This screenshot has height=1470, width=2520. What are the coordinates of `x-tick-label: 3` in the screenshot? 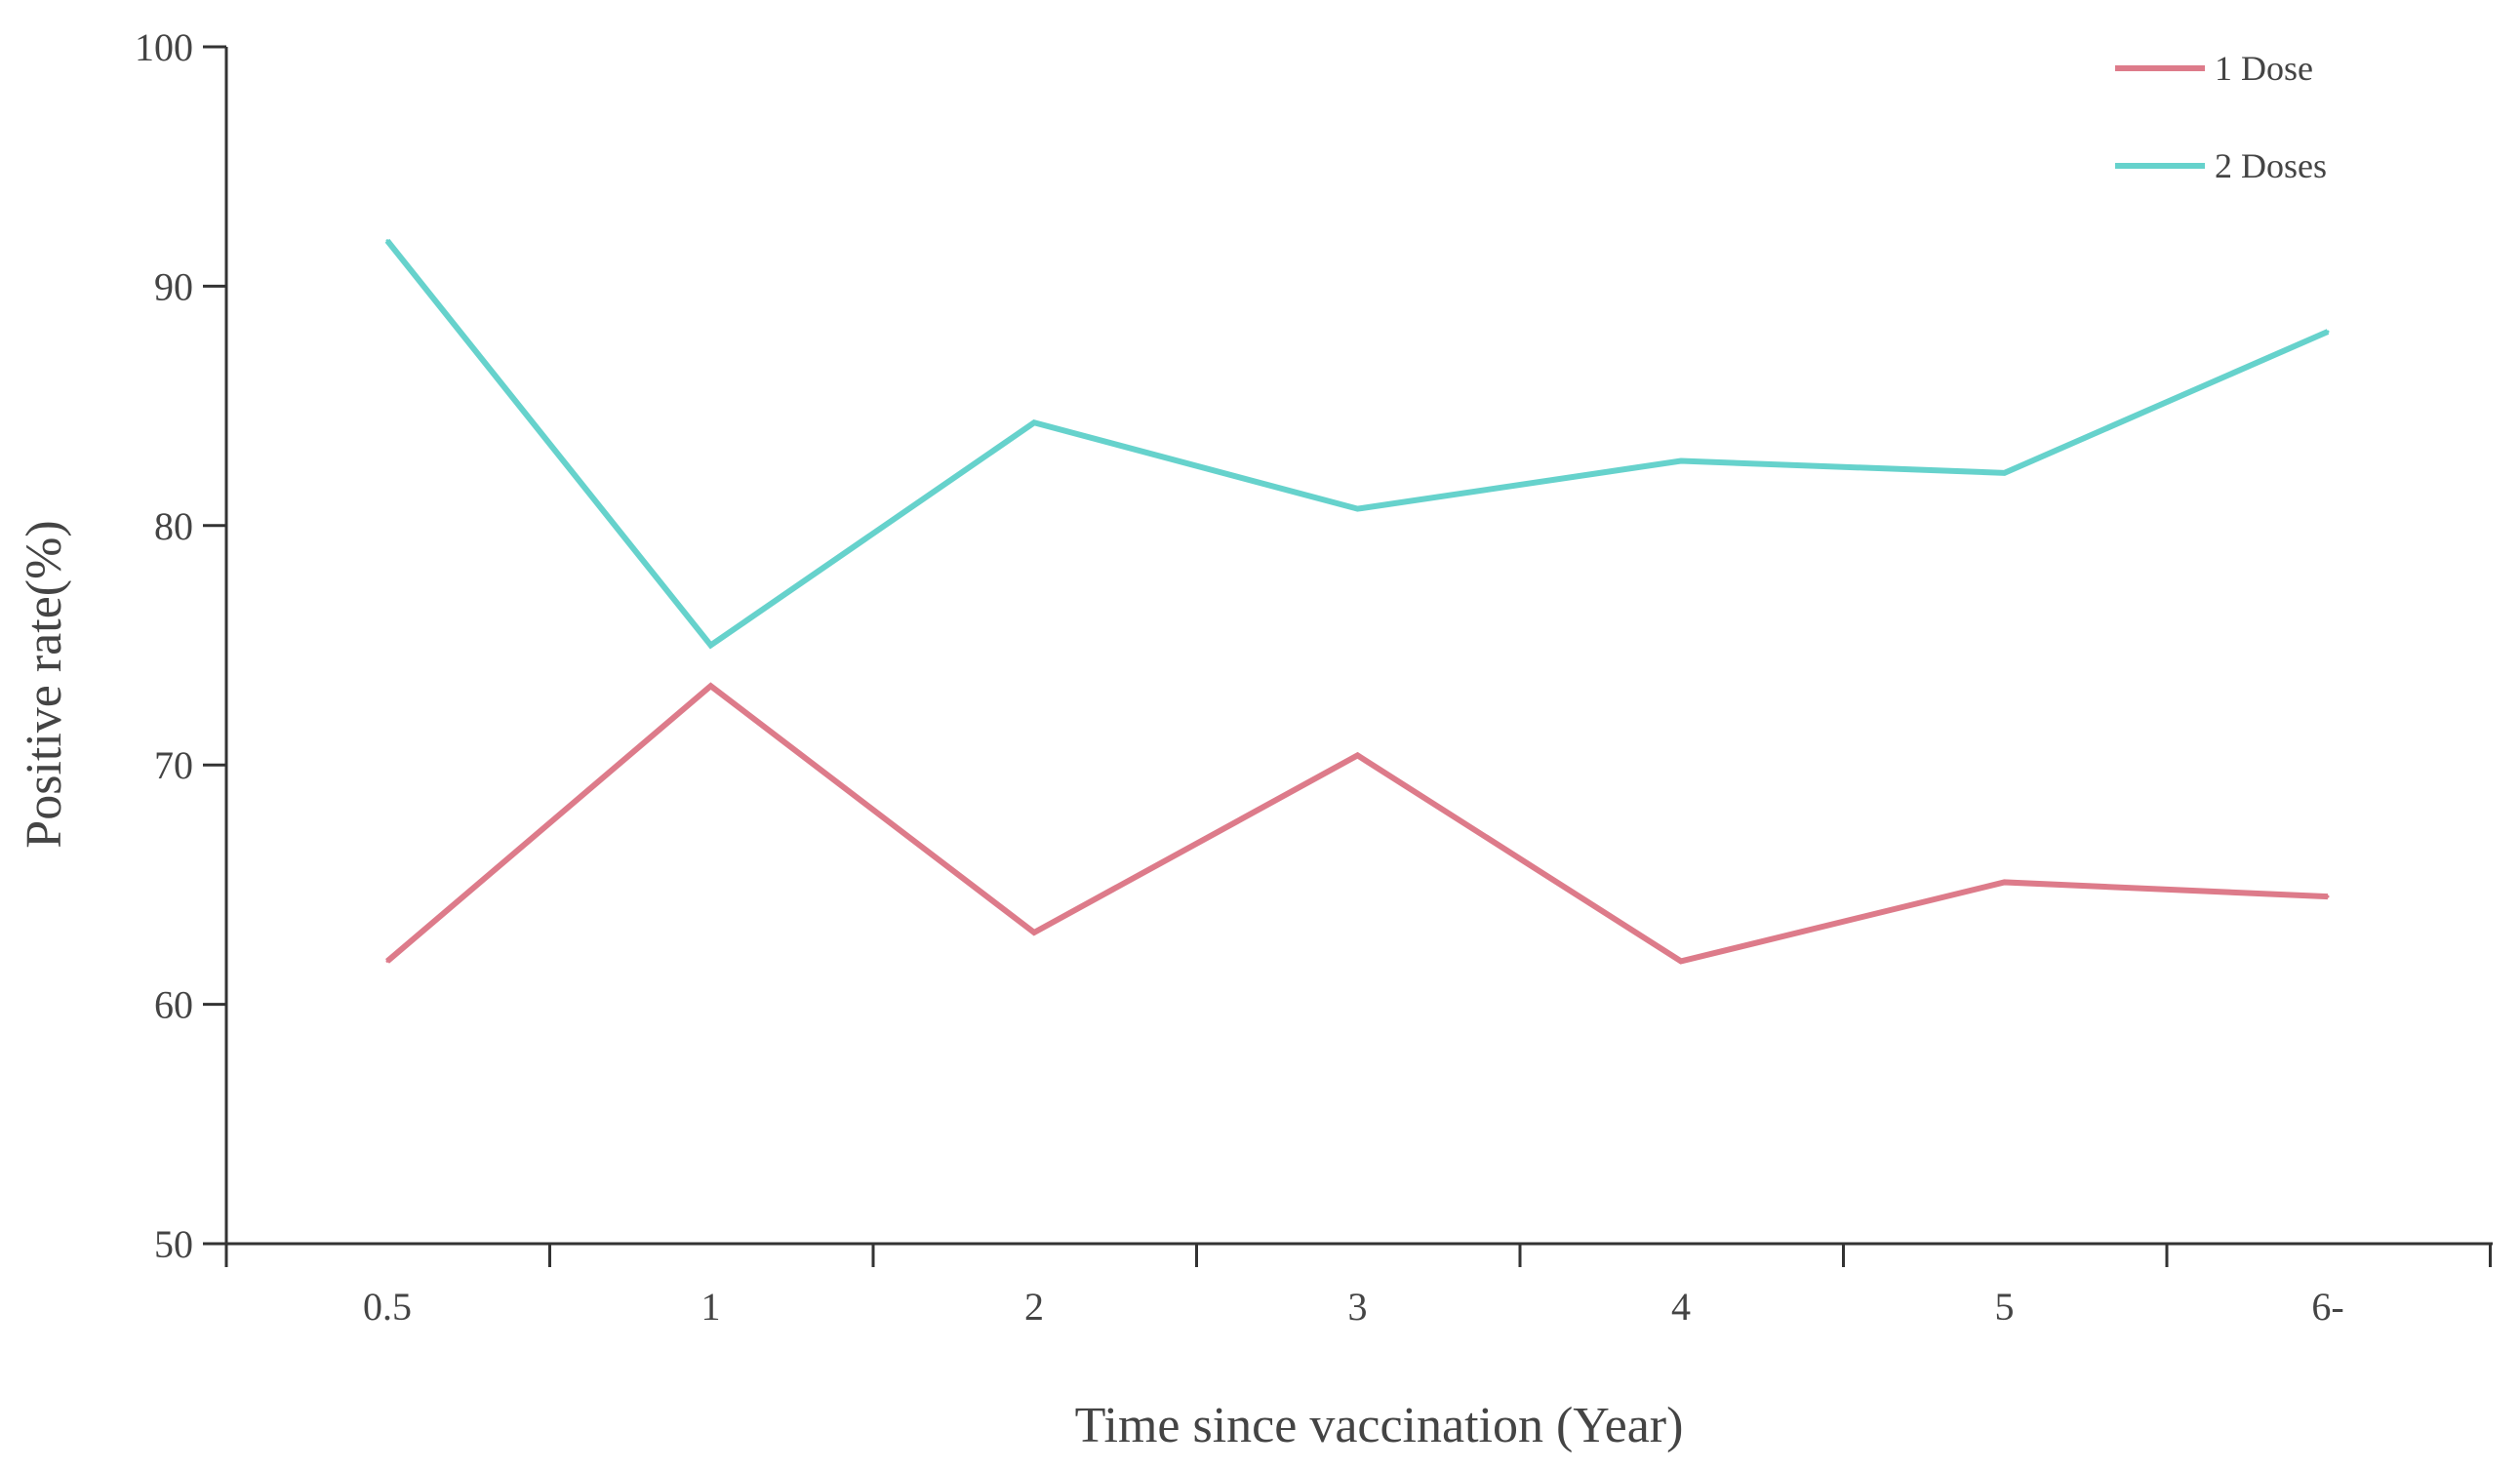 It's located at (1358, 1307).